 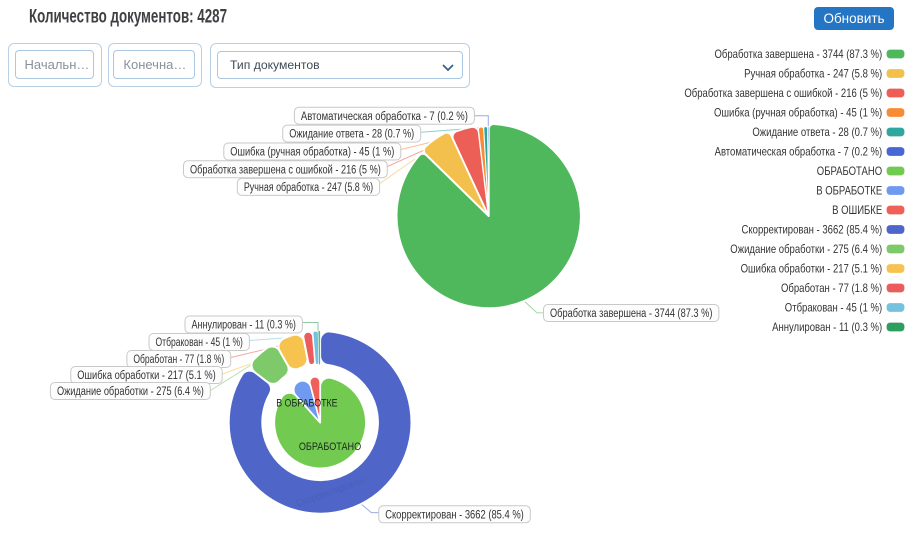 I want to click on svg-text: В ОШИБКЕ, so click(x=857, y=210).